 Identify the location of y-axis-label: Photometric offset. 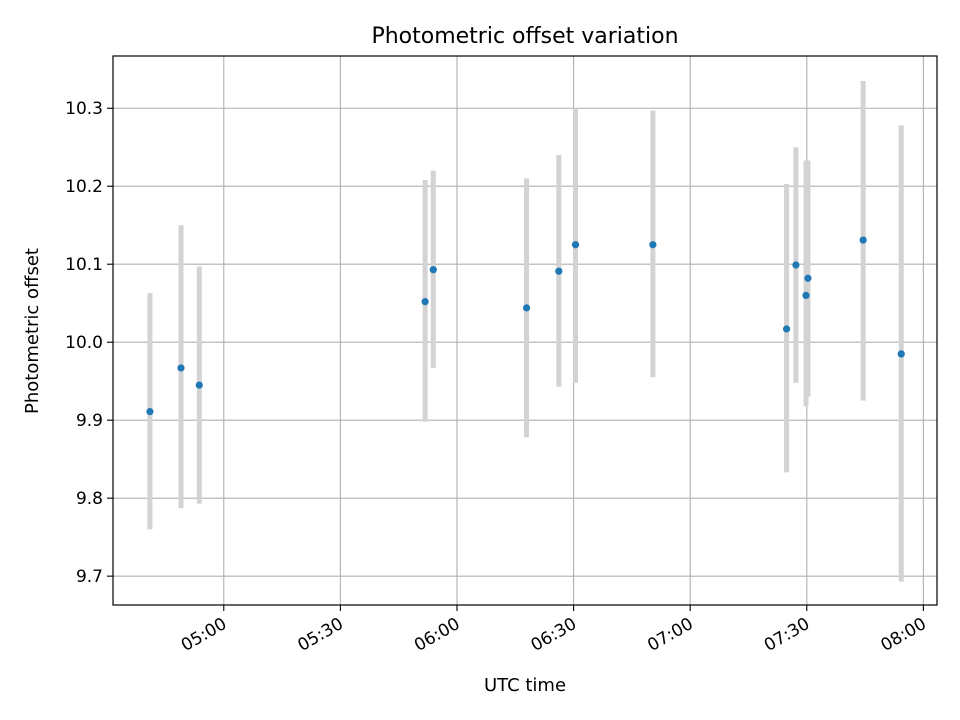
(32, 331).